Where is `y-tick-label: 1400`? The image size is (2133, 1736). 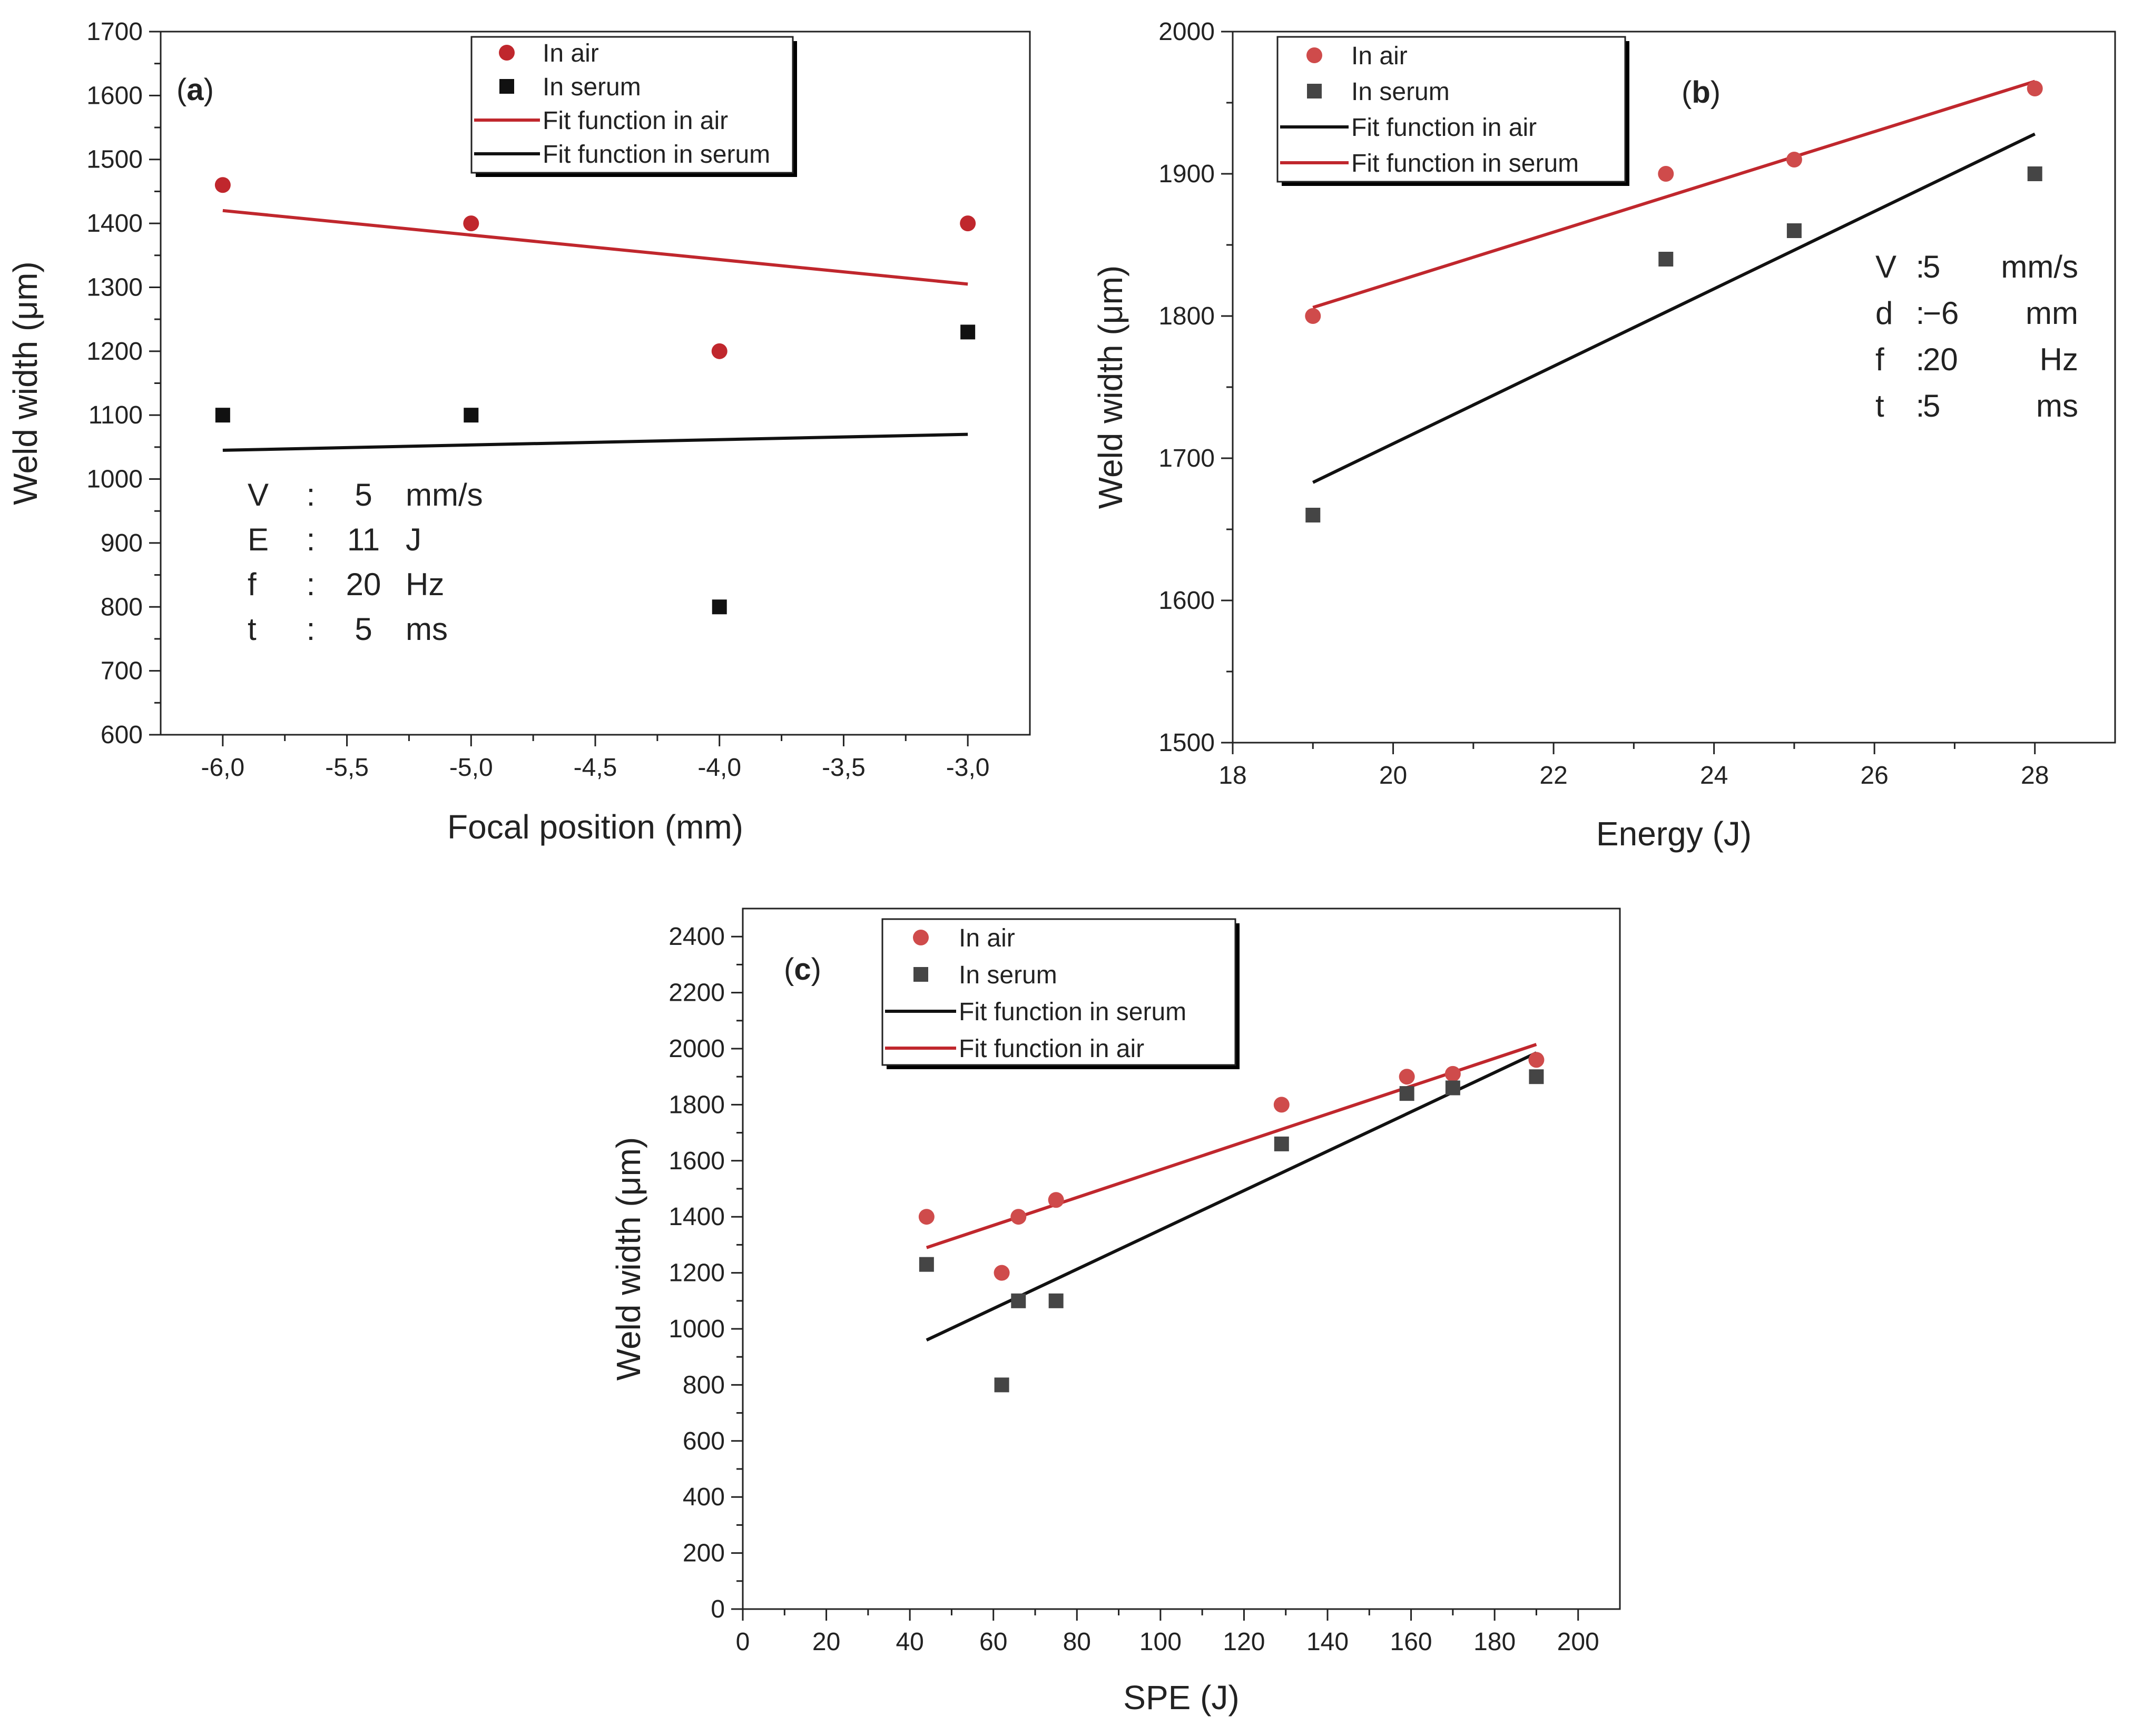 y-tick-label: 1400 is located at coordinates (114, 224).